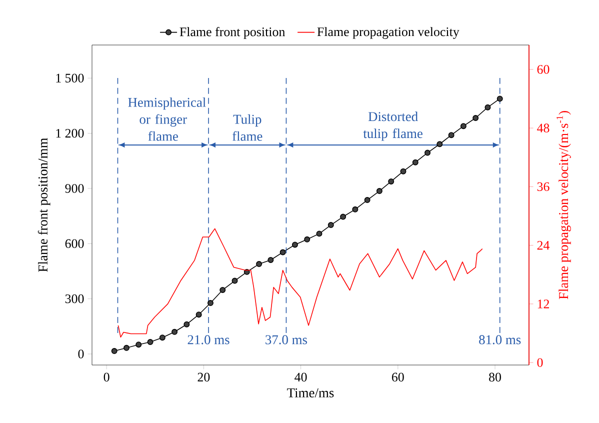 The width and height of the screenshot is (599, 423). What do you see at coordinates (74, 299) in the screenshot?
I see `y-tick-label: 300` at bounding box center [74, 299].